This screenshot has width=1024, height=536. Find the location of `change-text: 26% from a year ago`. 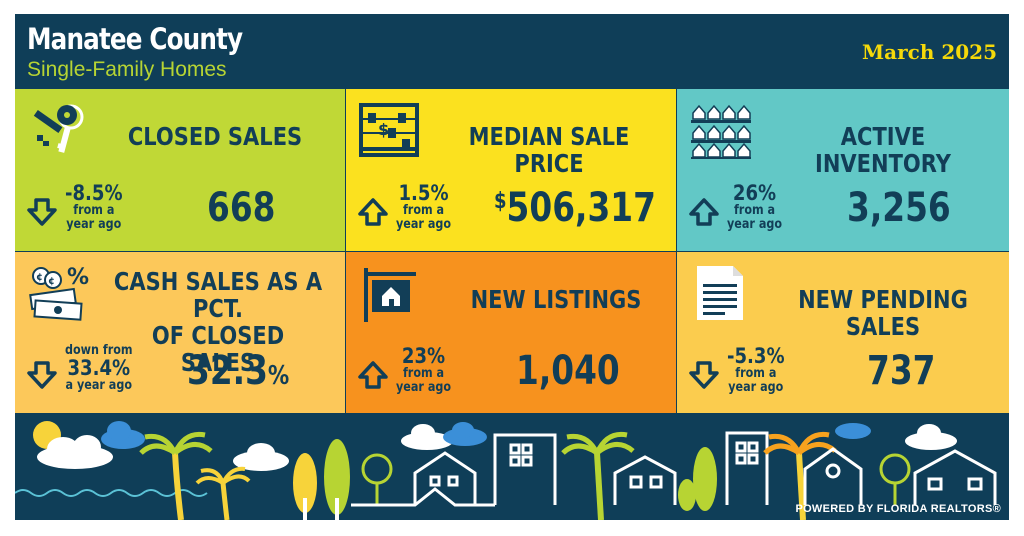

change-text: 26% from a year ago is located at coordinates (754, 207).